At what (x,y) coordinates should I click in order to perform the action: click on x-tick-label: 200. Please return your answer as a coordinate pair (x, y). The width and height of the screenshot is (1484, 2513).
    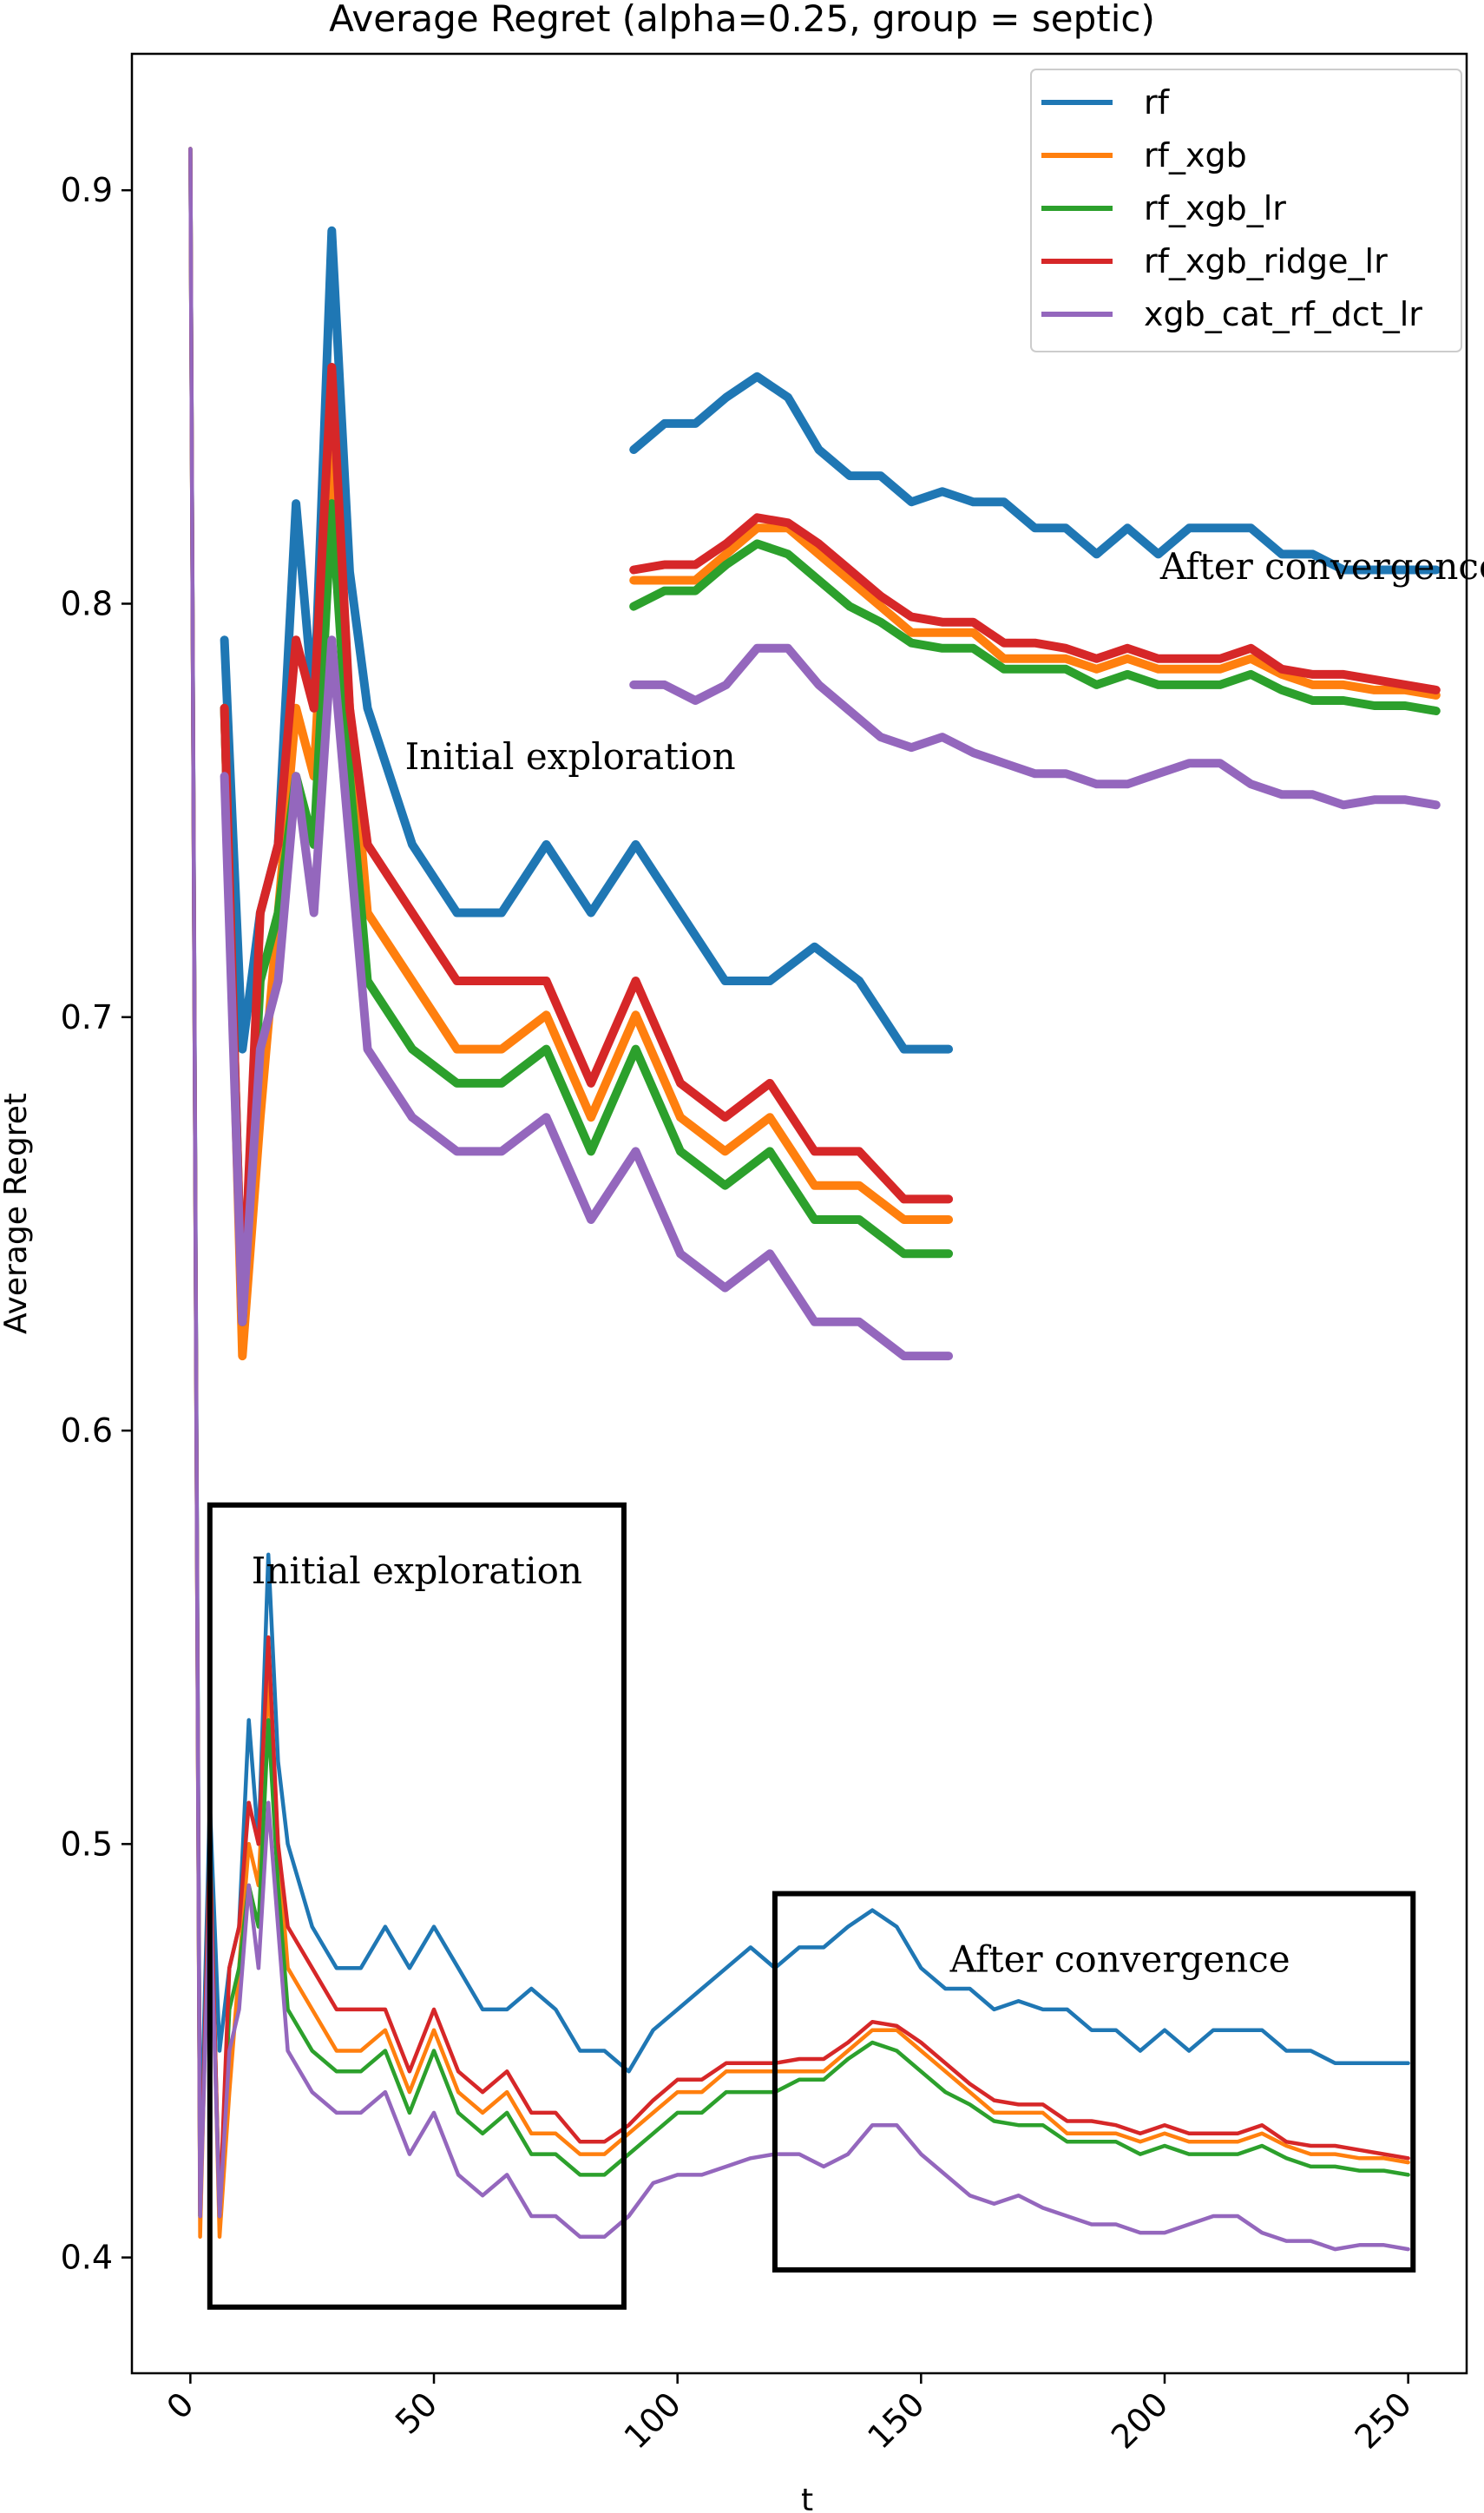
    Looking at the image, I should click on (1140, 2420).